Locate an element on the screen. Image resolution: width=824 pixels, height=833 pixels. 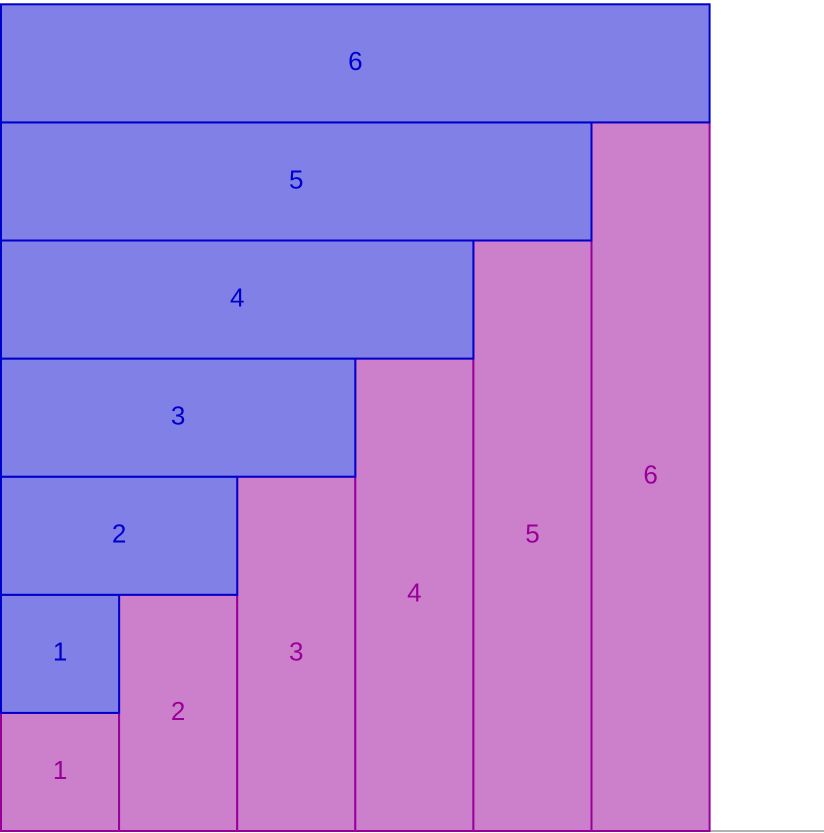
pink-bar-label: 4 is located at coordinates (414, 593).